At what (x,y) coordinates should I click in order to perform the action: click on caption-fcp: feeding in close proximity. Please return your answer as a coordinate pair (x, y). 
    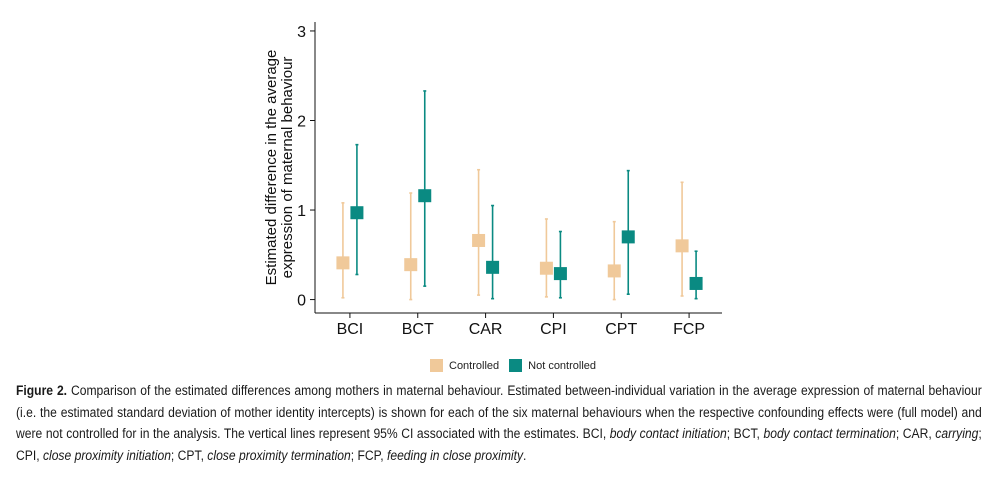
    Looking at the image, I should click on (455, 454).